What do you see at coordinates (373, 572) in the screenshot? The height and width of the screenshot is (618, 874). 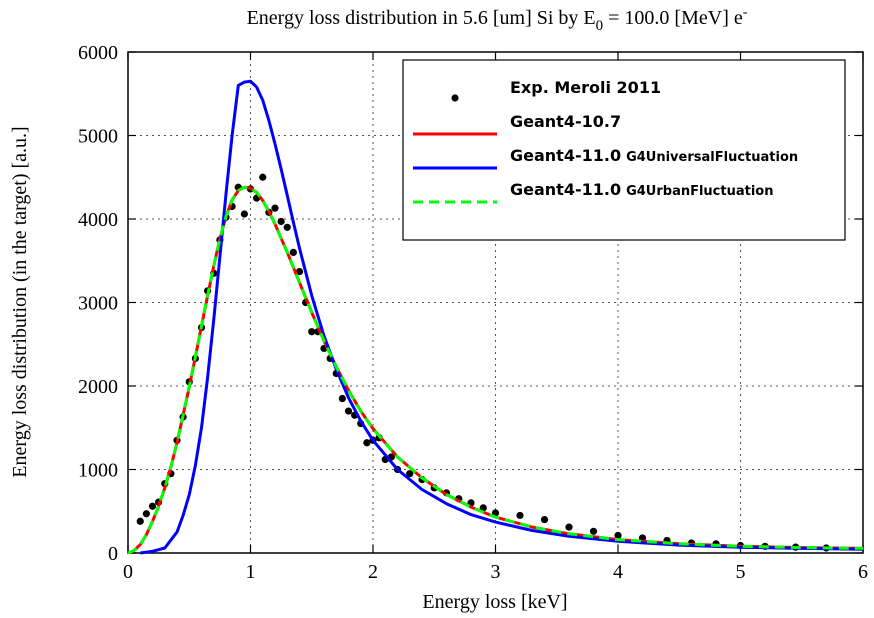 I see `x-tick-label: 2` at bounding box center [373, 572].